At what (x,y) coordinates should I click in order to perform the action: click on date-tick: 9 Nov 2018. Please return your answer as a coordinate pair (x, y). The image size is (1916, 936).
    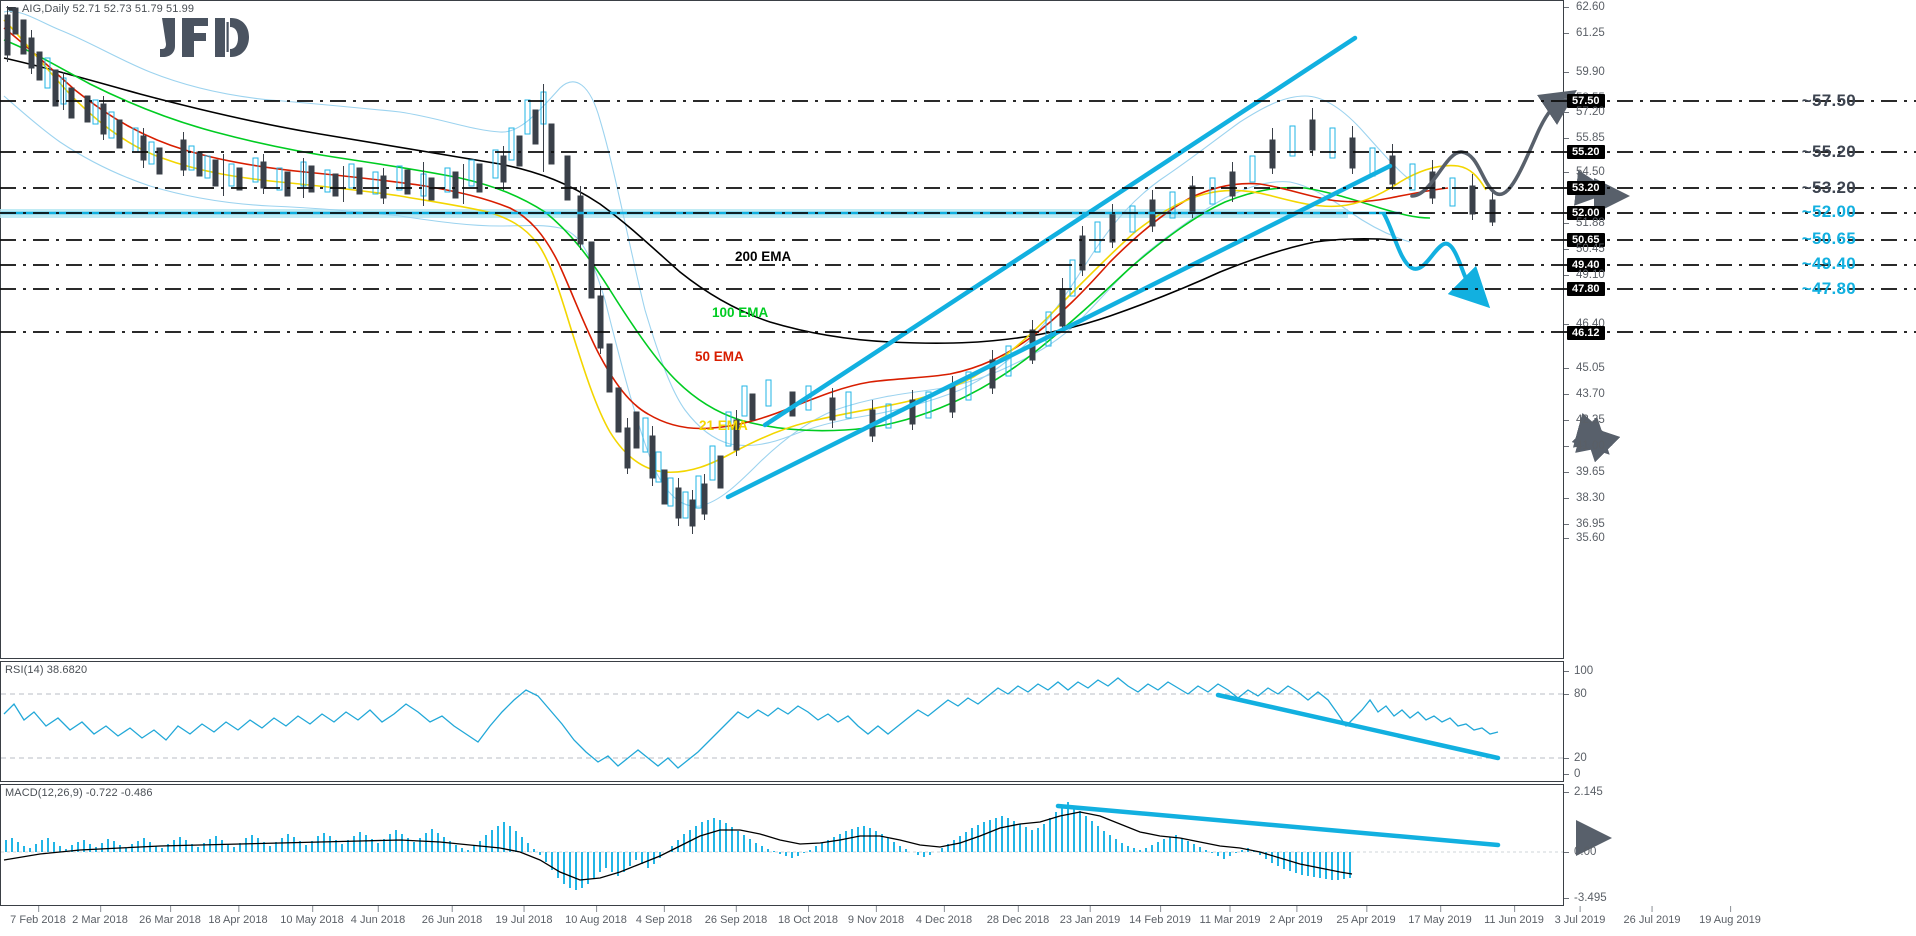
    Looking at the image, I should click on (876, 916).